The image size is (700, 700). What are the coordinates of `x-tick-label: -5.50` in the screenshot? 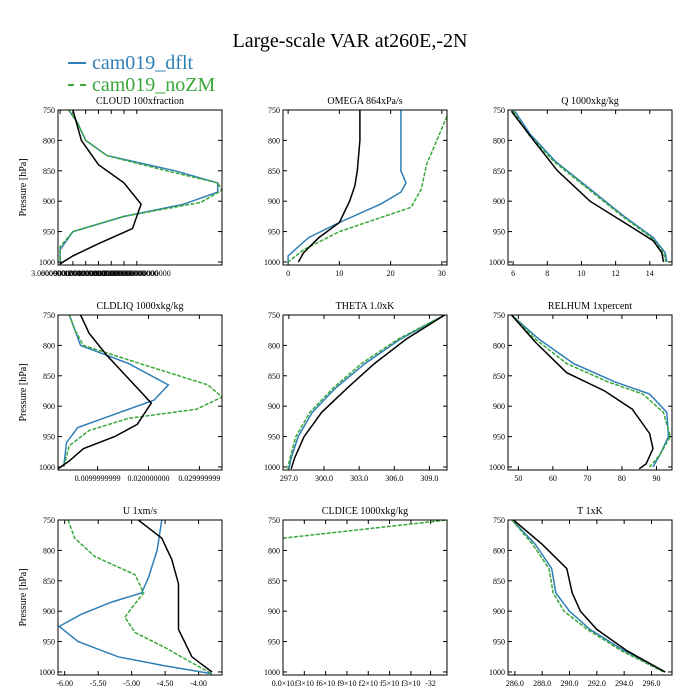 It's located at (98, 683).